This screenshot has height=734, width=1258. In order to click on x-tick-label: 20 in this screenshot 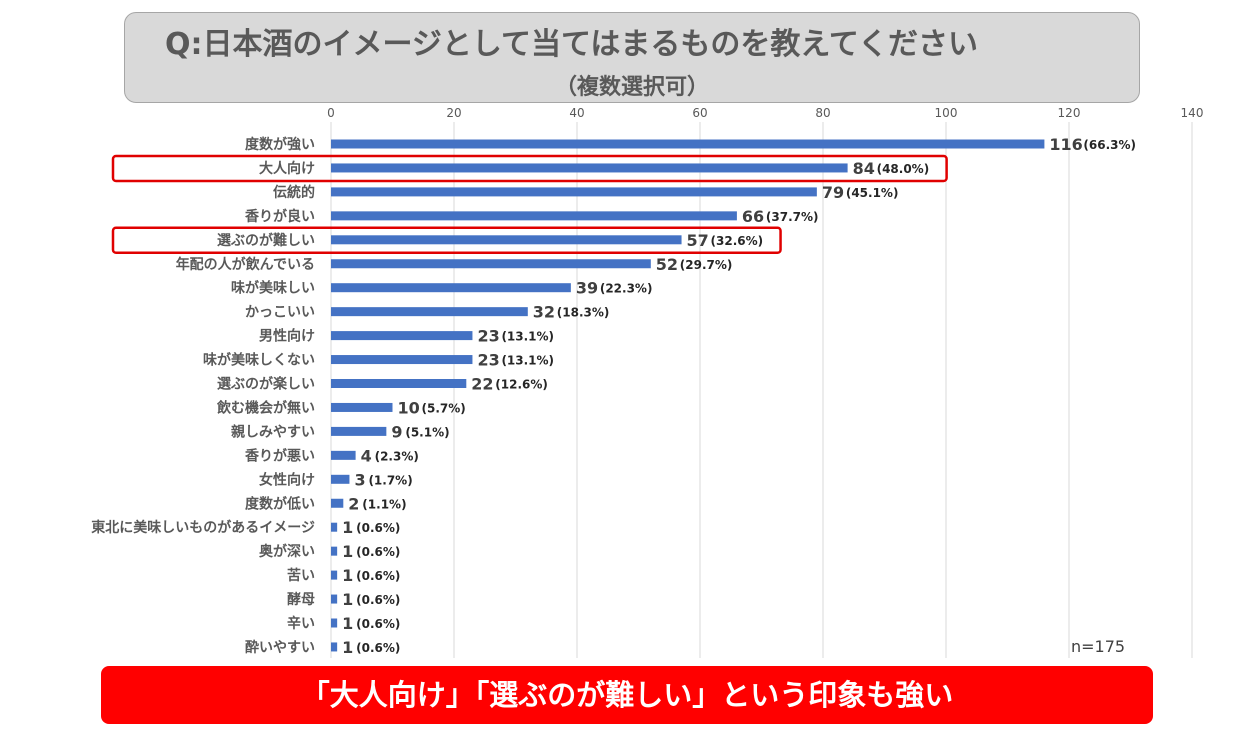, I will do `click(453, 113)`.